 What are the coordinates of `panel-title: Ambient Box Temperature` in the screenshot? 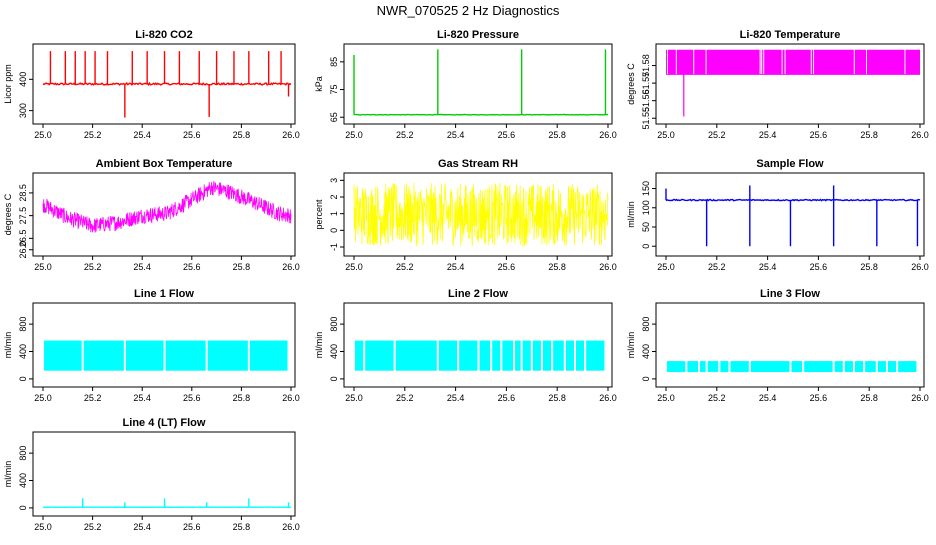 It's located at (164, 164).